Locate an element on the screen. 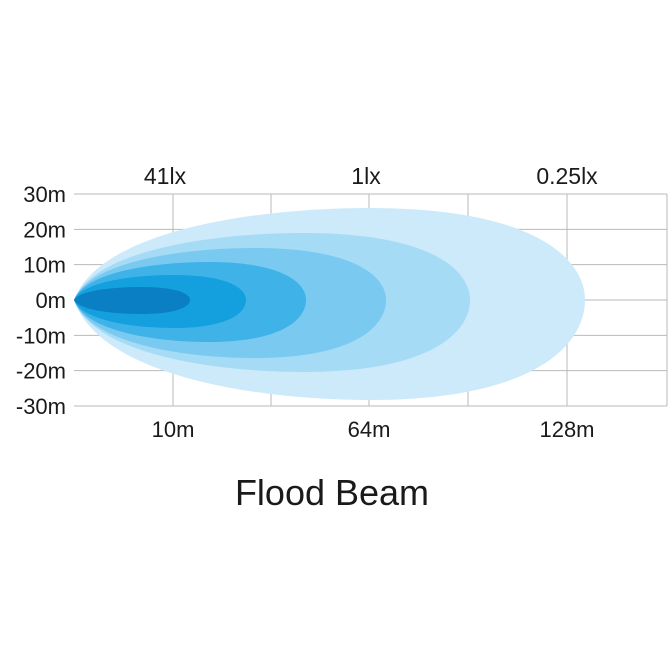  lux-label: 41lx is located at coordinates (165, 176).